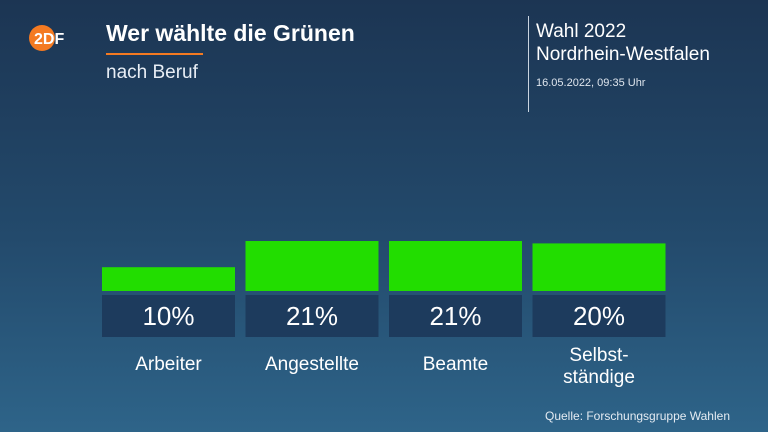 The height and width of the screenshot is (432, 768). What do you see at coordinates (599, 366) in the screenshot?
I see `category-label: Selbst-ständige` at bounding box center [599, 366].